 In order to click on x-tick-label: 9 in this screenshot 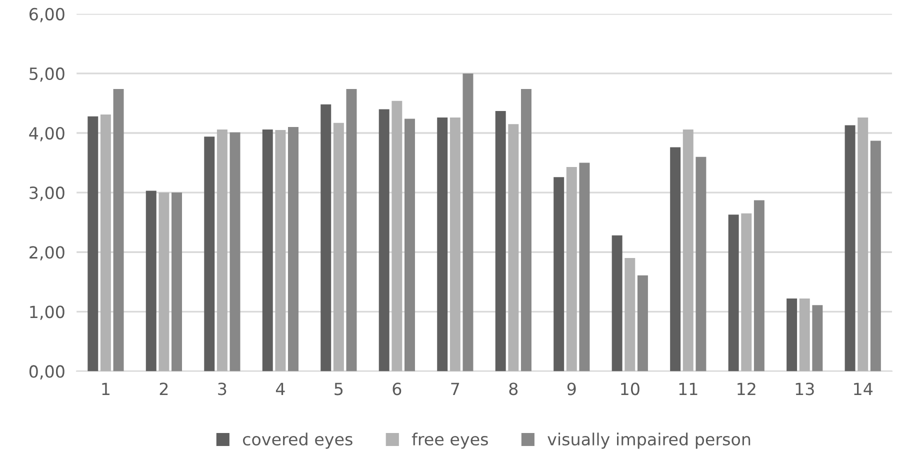, I will do `click(571, 389)`.